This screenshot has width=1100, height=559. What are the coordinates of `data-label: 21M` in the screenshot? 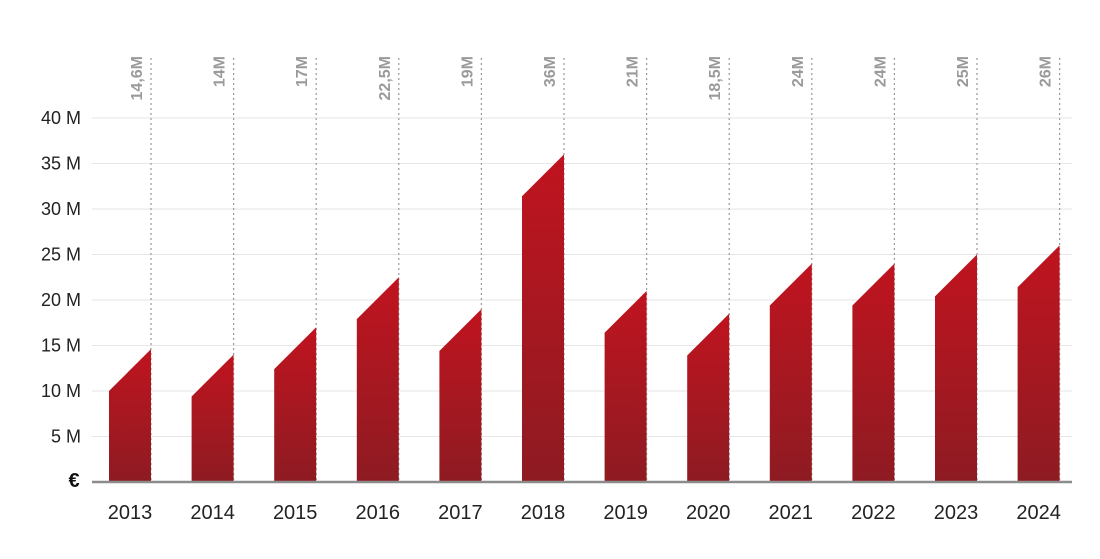 It's located at (633, 71).